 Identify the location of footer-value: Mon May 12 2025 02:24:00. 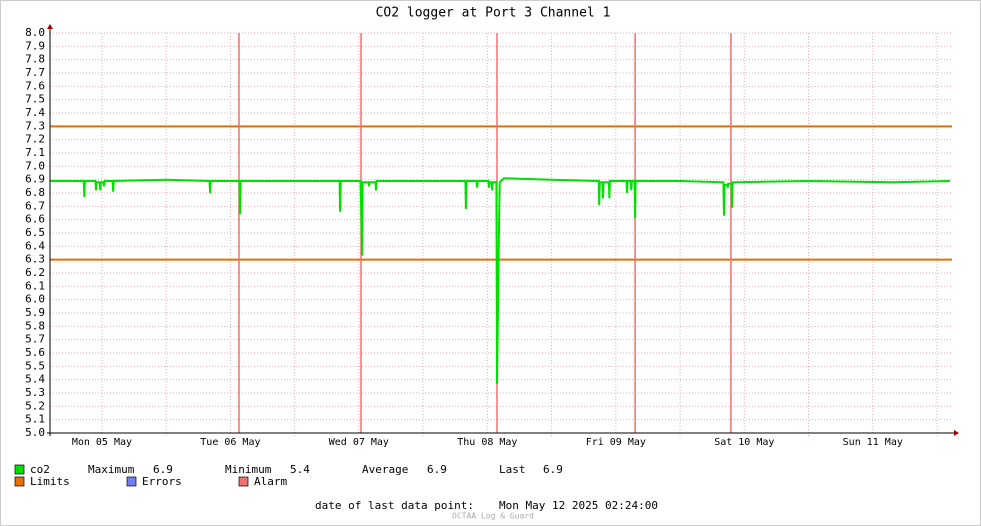
(578, 505).